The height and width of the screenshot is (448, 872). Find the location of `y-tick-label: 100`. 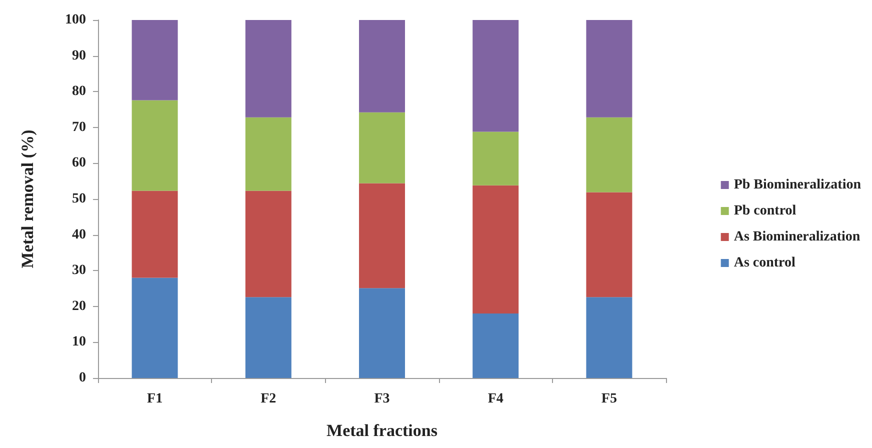

y-tick-label: 100 is located at coordinates (75, 20).